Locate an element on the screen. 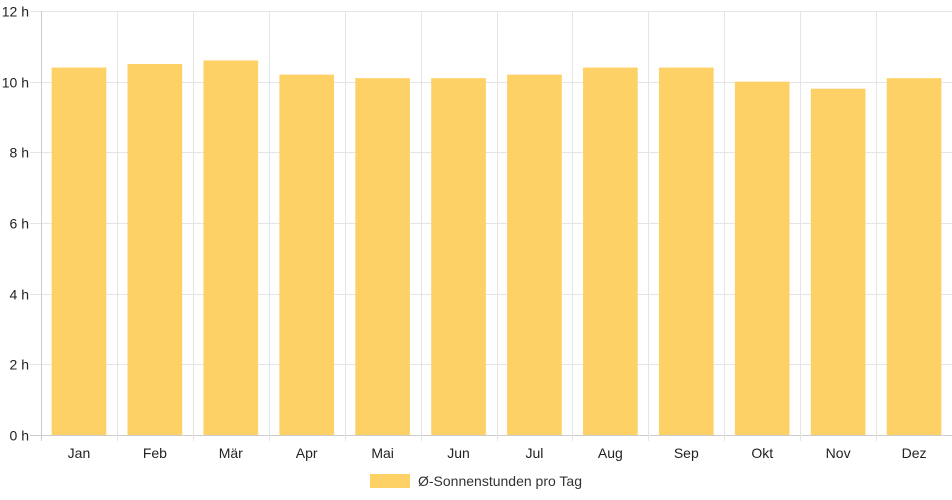  x-tick-label: Nov is located at coordinates (838, 453).